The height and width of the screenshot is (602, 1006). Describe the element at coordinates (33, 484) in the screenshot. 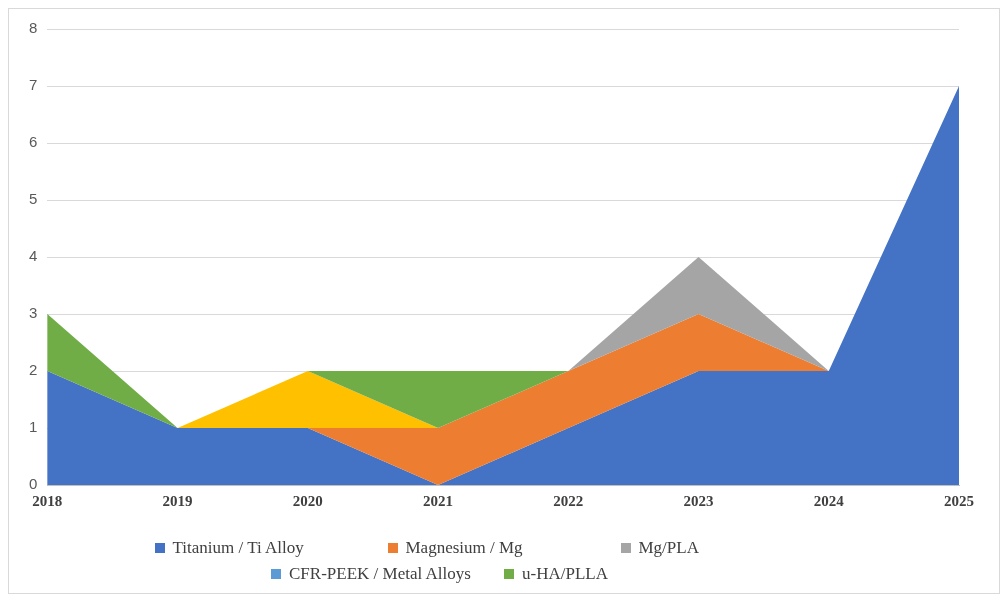

I see `y-tick-label: 0` at that location.